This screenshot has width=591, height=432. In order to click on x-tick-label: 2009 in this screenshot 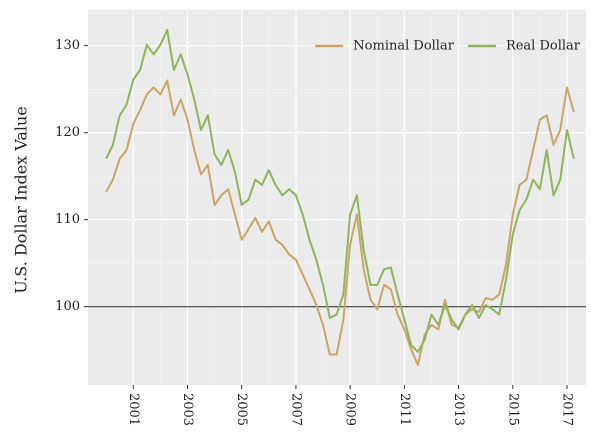, I will do `click(350, 409)`.